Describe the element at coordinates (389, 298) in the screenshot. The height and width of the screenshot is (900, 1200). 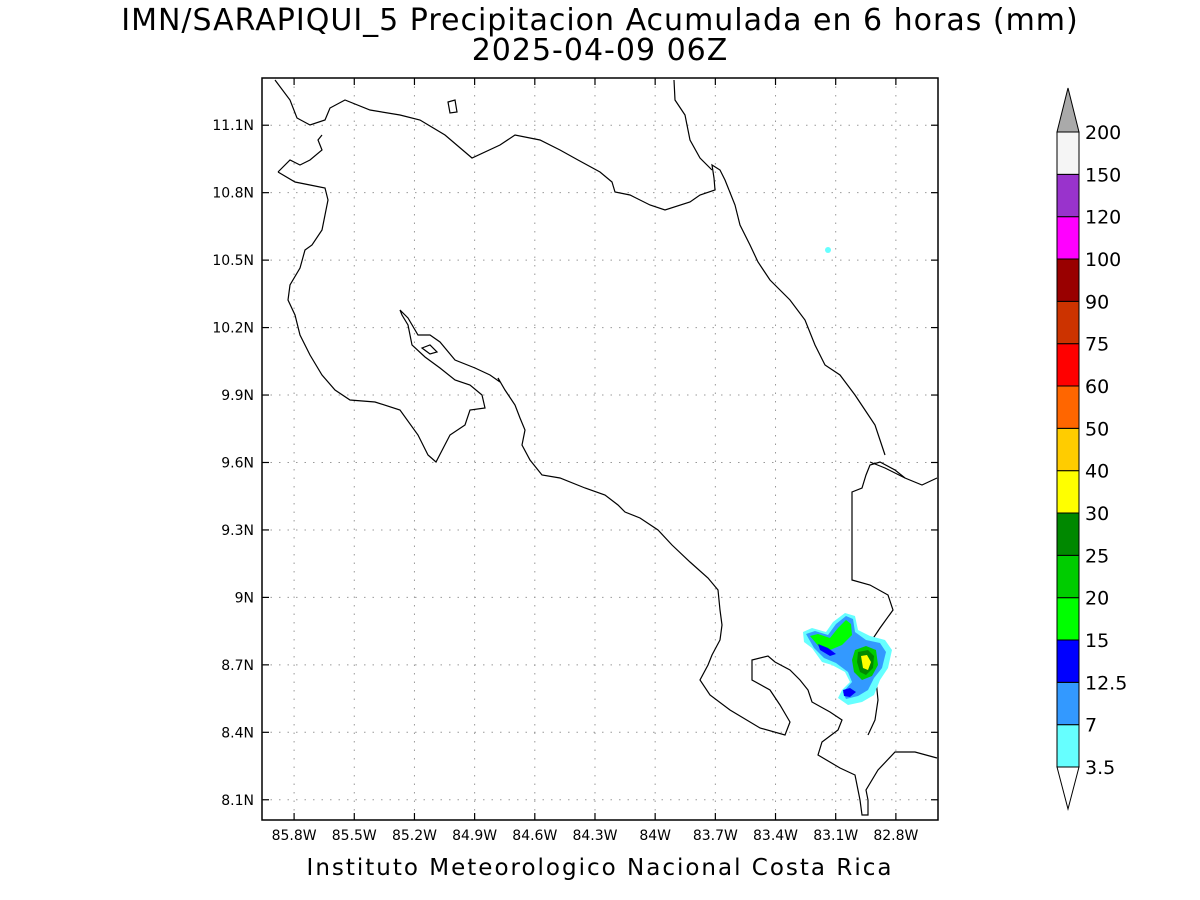
I see `pacific-coast-north` at that location.